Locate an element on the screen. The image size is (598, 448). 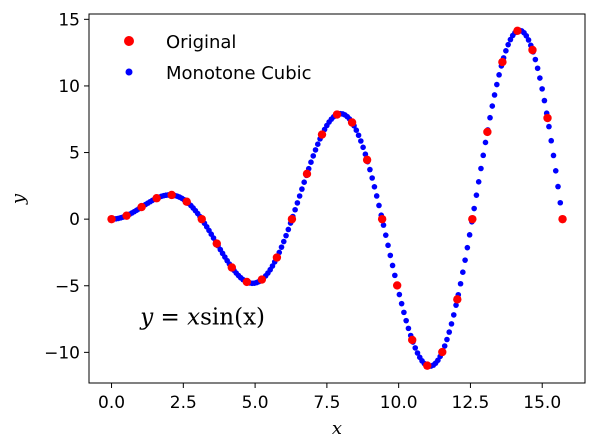
x-tick-label: 7.5 is located at coordinates (326, 403).